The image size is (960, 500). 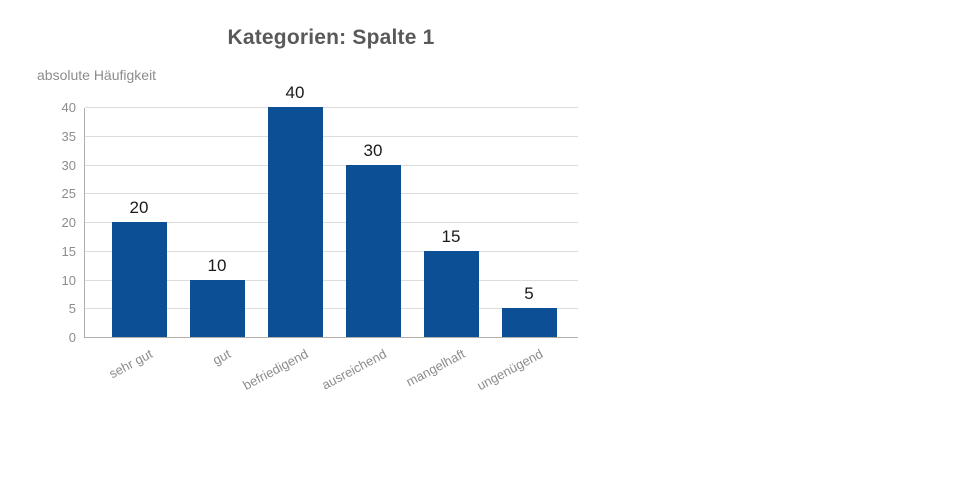 I want to click on y-axis-tick-label: 5, so click(x=72, y=309).